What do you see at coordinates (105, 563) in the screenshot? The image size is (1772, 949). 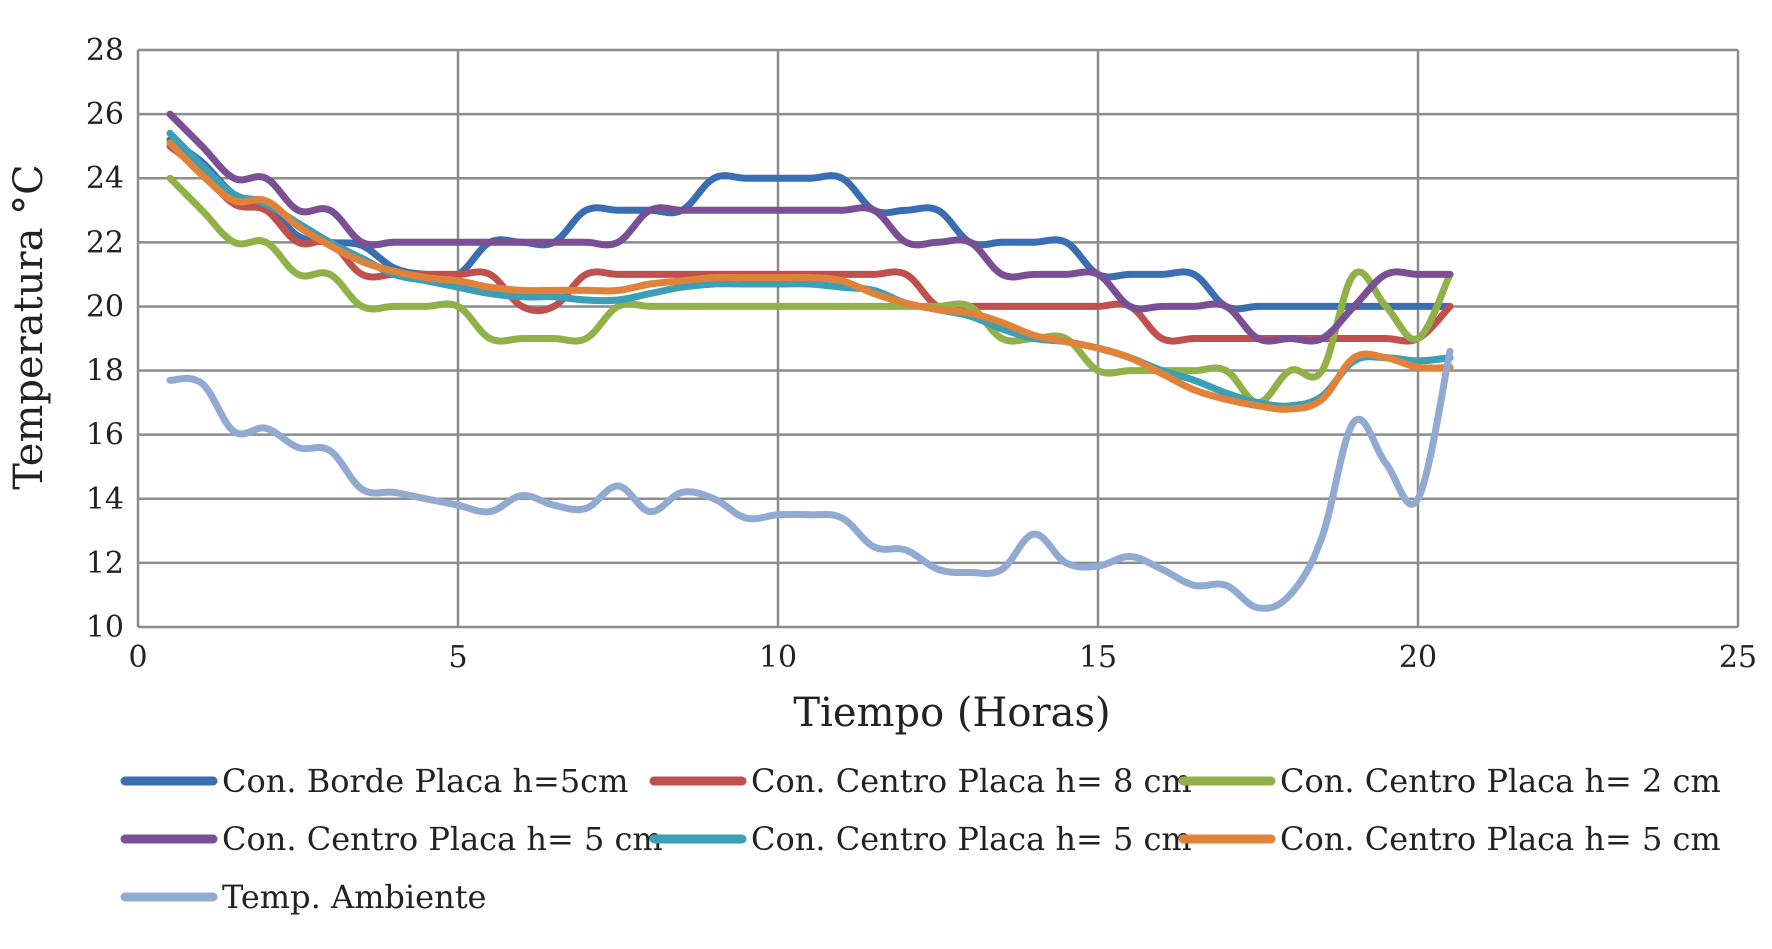 I see `y-tick-label: 12` at bounding box center [105, 563].